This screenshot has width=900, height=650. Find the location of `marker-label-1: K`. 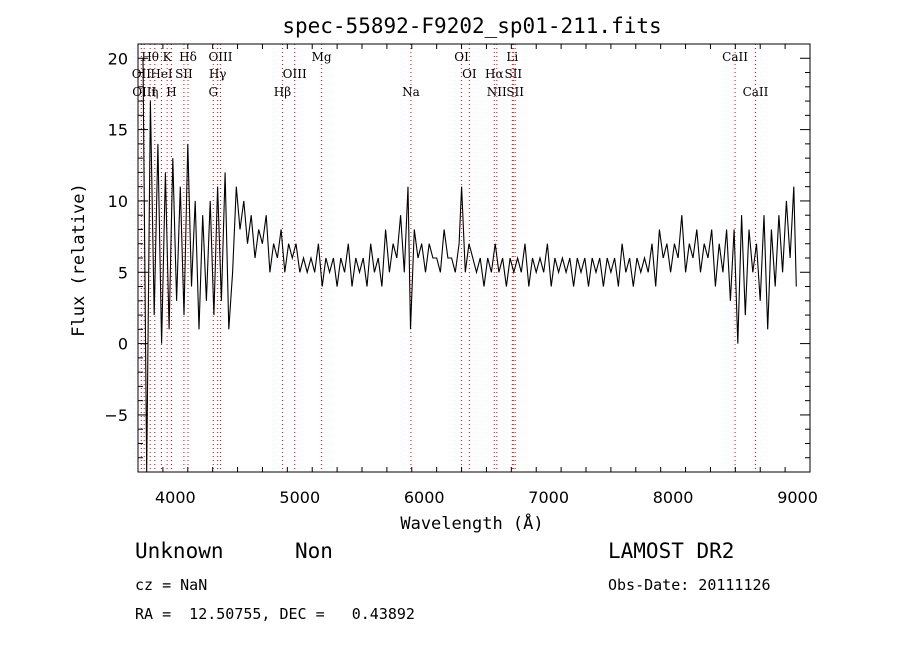

marker-label-1: K is located at coordinates (168, 57).